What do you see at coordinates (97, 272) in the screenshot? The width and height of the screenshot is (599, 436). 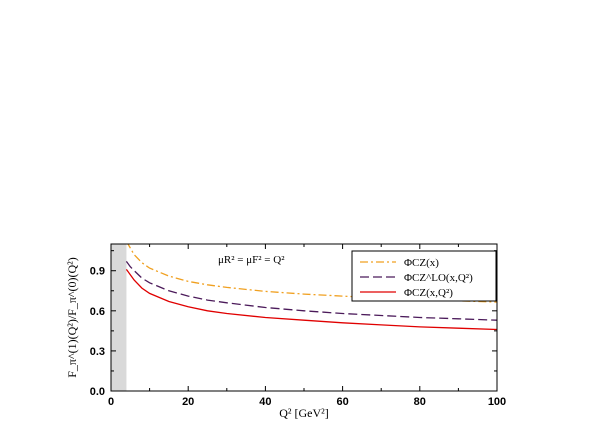 I see `y-tick-label: 0.9` at bounding box center [97, 272].